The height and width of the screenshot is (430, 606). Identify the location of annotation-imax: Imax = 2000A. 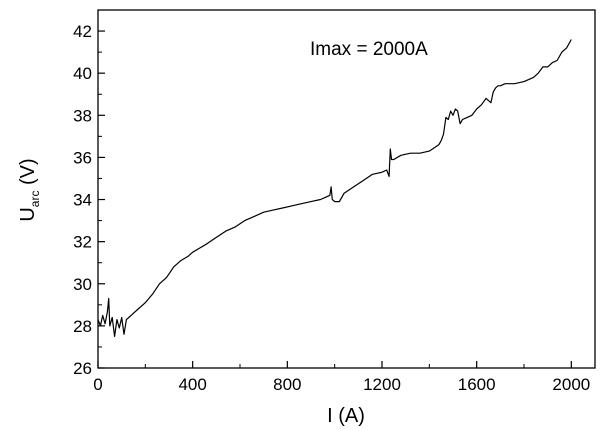
(369, 49).